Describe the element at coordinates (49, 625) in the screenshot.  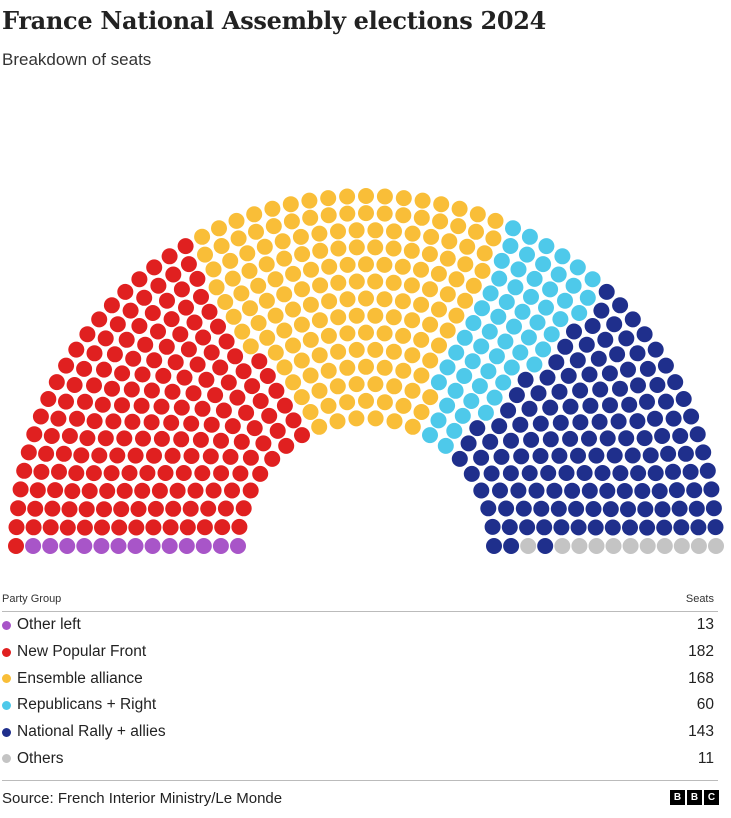
I see `legend-label: Other left` at that location.